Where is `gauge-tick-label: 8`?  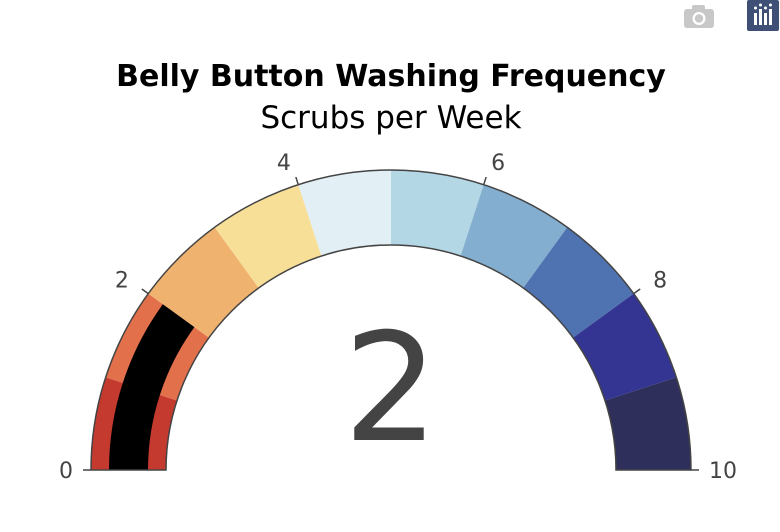 gauge-tick-label: 8 is located at coordinates (660, 281).